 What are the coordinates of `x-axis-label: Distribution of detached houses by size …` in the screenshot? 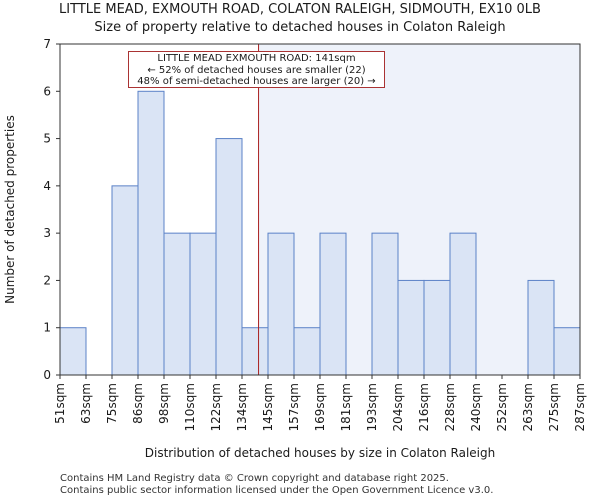 It's located at (320, 453).